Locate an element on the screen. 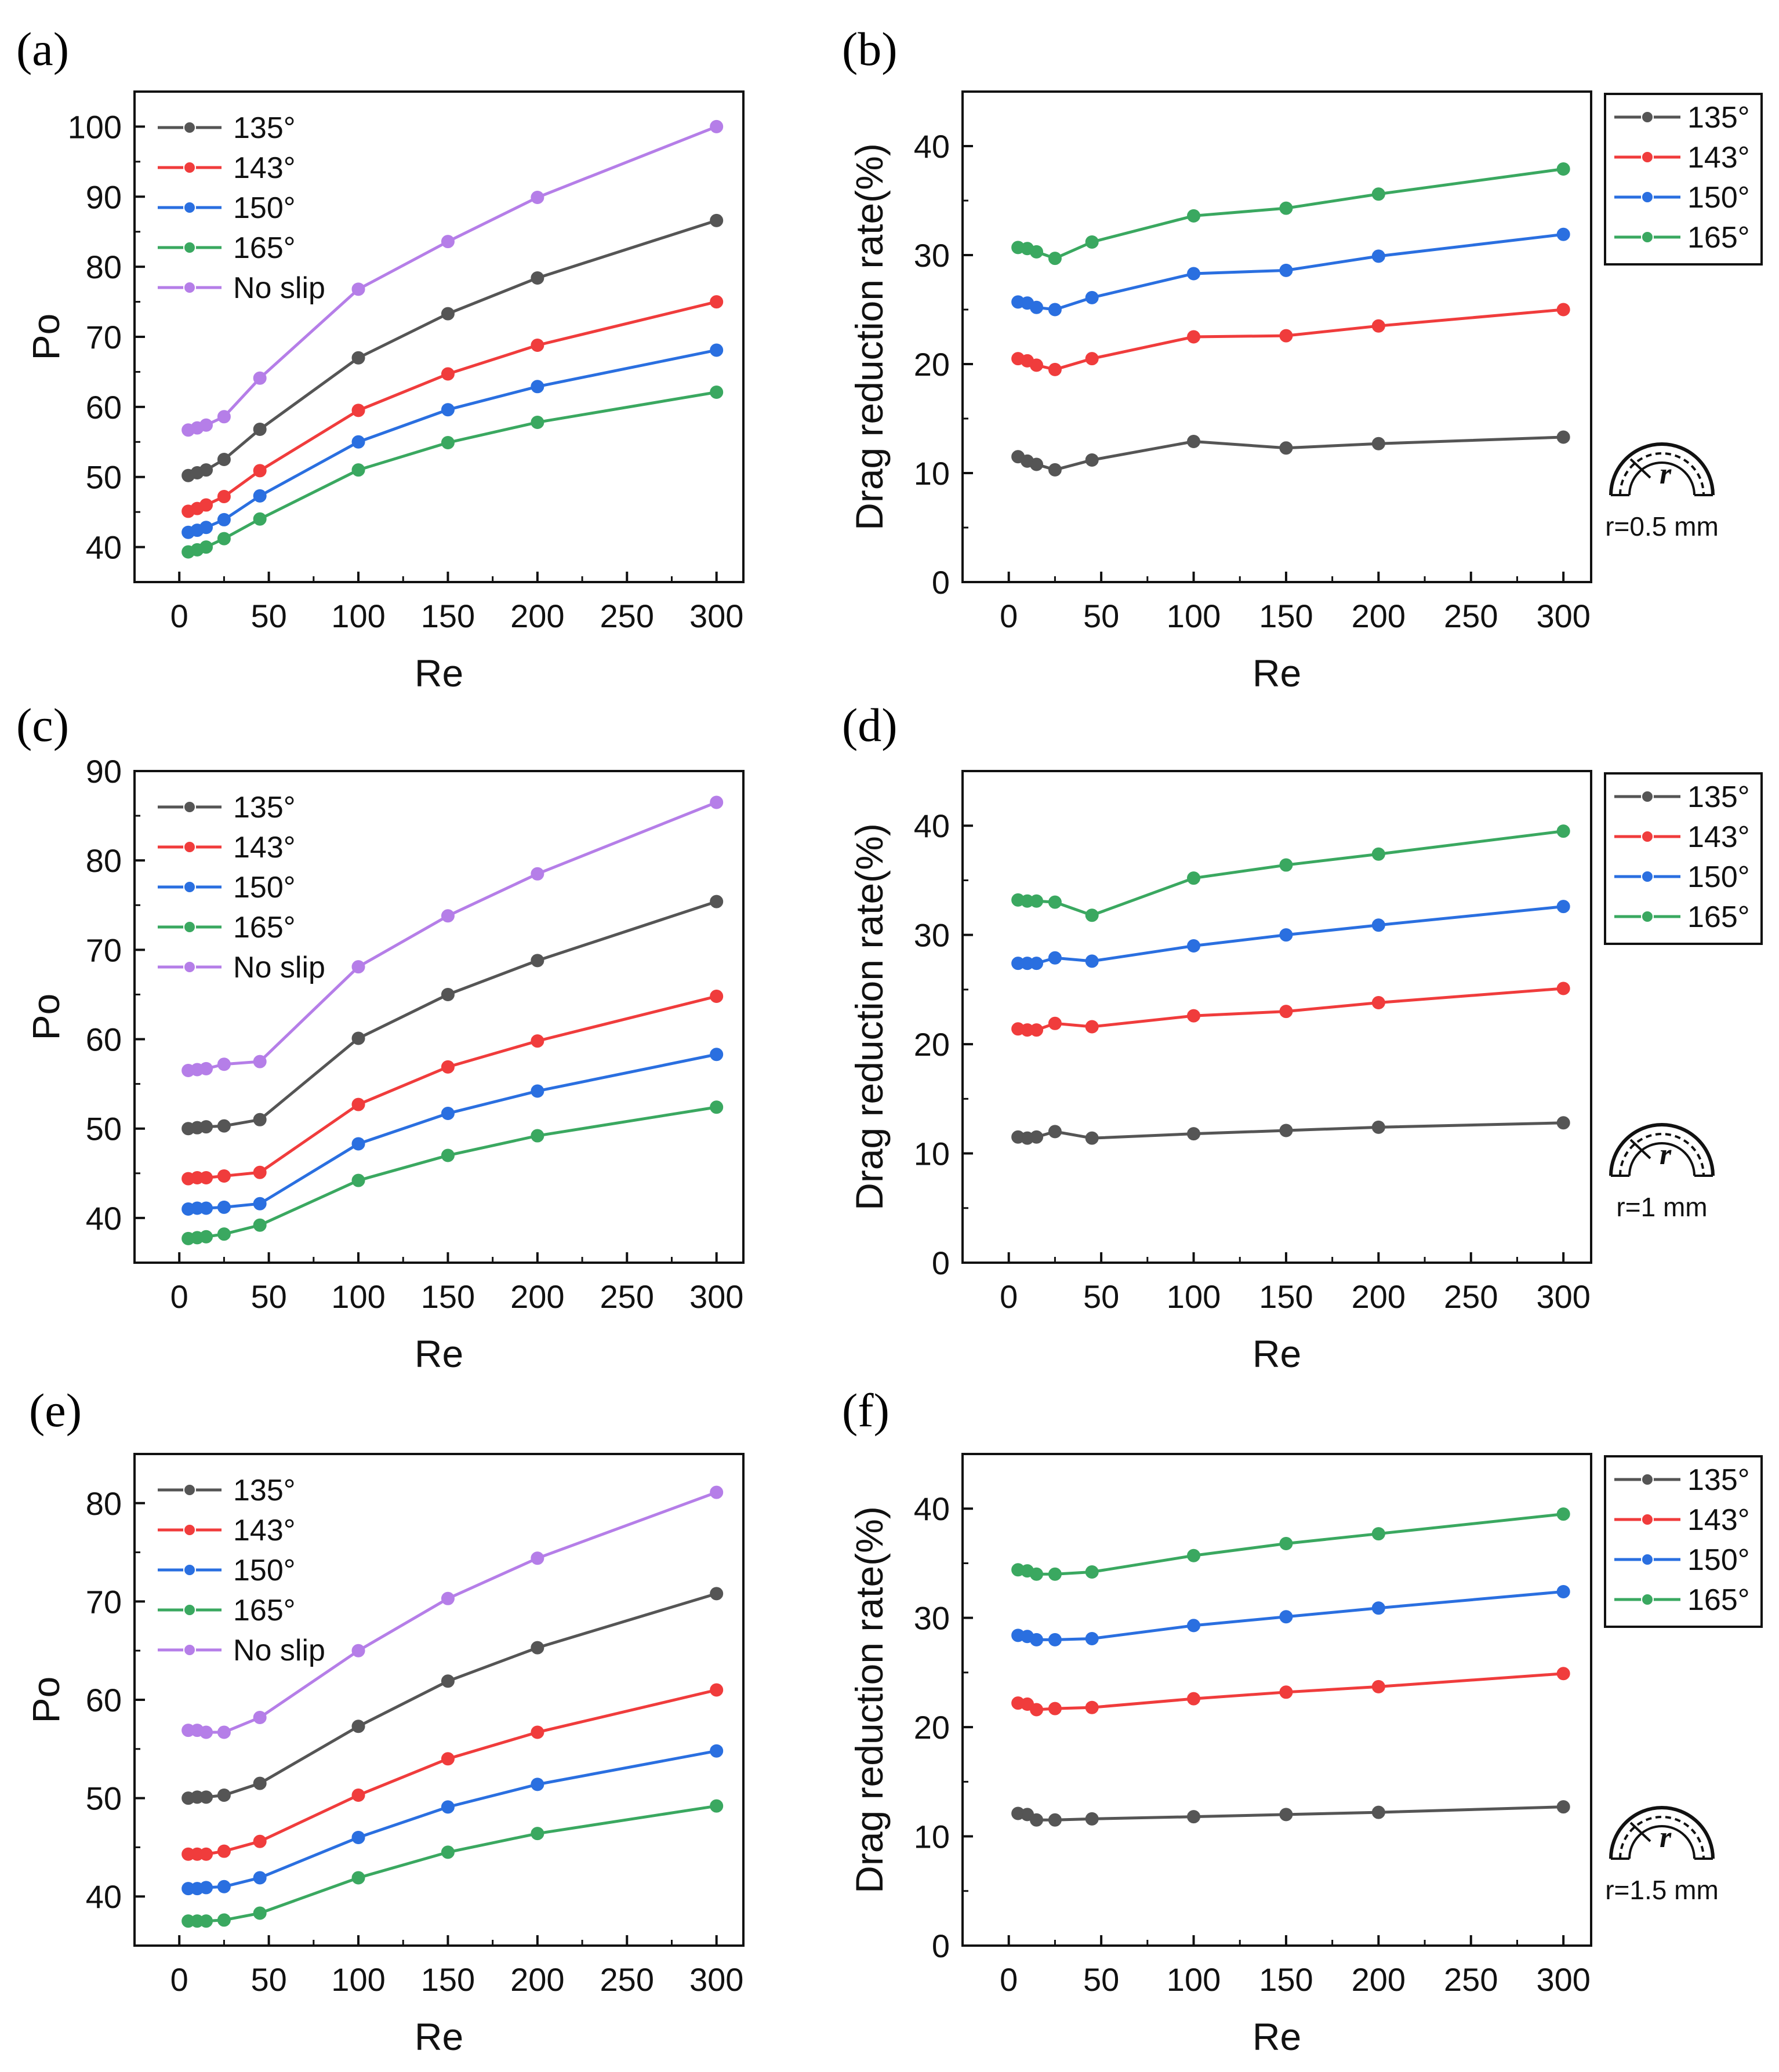 This screenshot has width=1779, height=2072. y-axis-title: Drag reduction rate(%) is located at coordinates (869, 1699).